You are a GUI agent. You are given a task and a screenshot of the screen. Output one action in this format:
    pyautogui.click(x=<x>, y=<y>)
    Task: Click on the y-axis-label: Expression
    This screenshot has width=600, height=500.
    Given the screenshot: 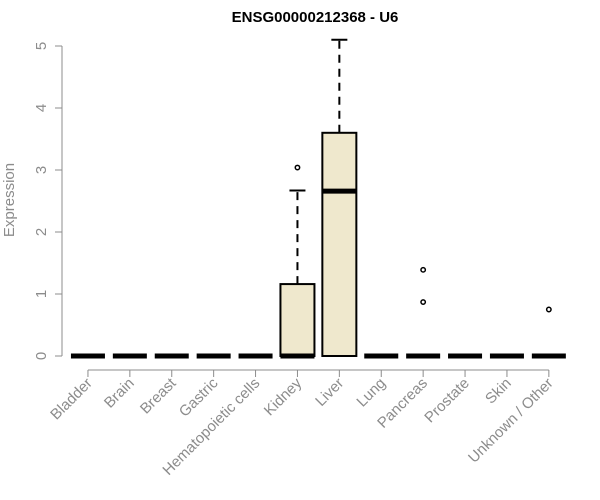 What is the action you would take?
    pyautogui.click(x=9, y=200)
    